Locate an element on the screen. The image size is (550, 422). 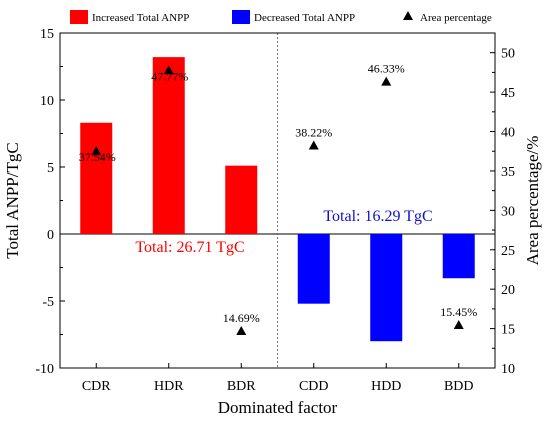
bar-cdr is located at coordinates (96, 178).